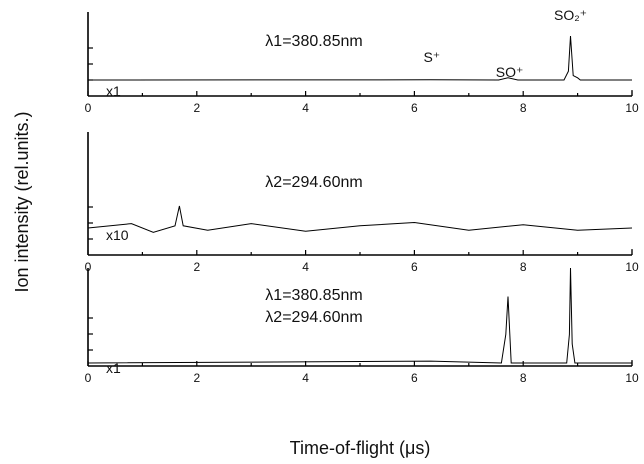  Describe the element at coordinates (570, 15) in the screenshot. I see `peak-label: SO₂⁺` at that location.